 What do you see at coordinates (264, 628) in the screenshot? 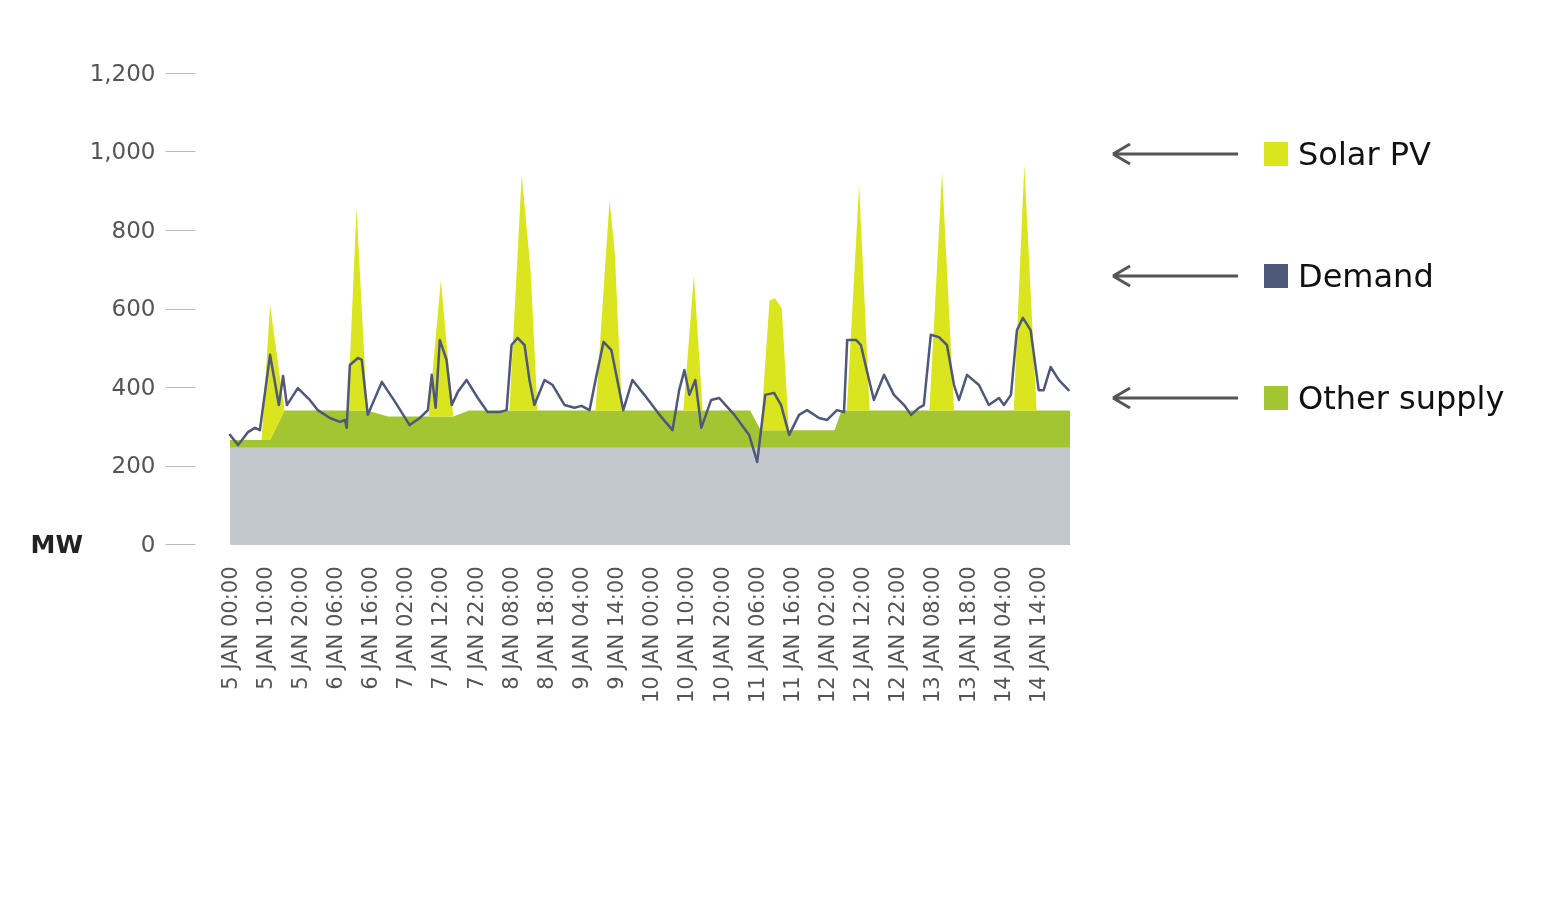
I see `x-tick-label: 5 JAN 10:00` at bounding box center [264, 628].